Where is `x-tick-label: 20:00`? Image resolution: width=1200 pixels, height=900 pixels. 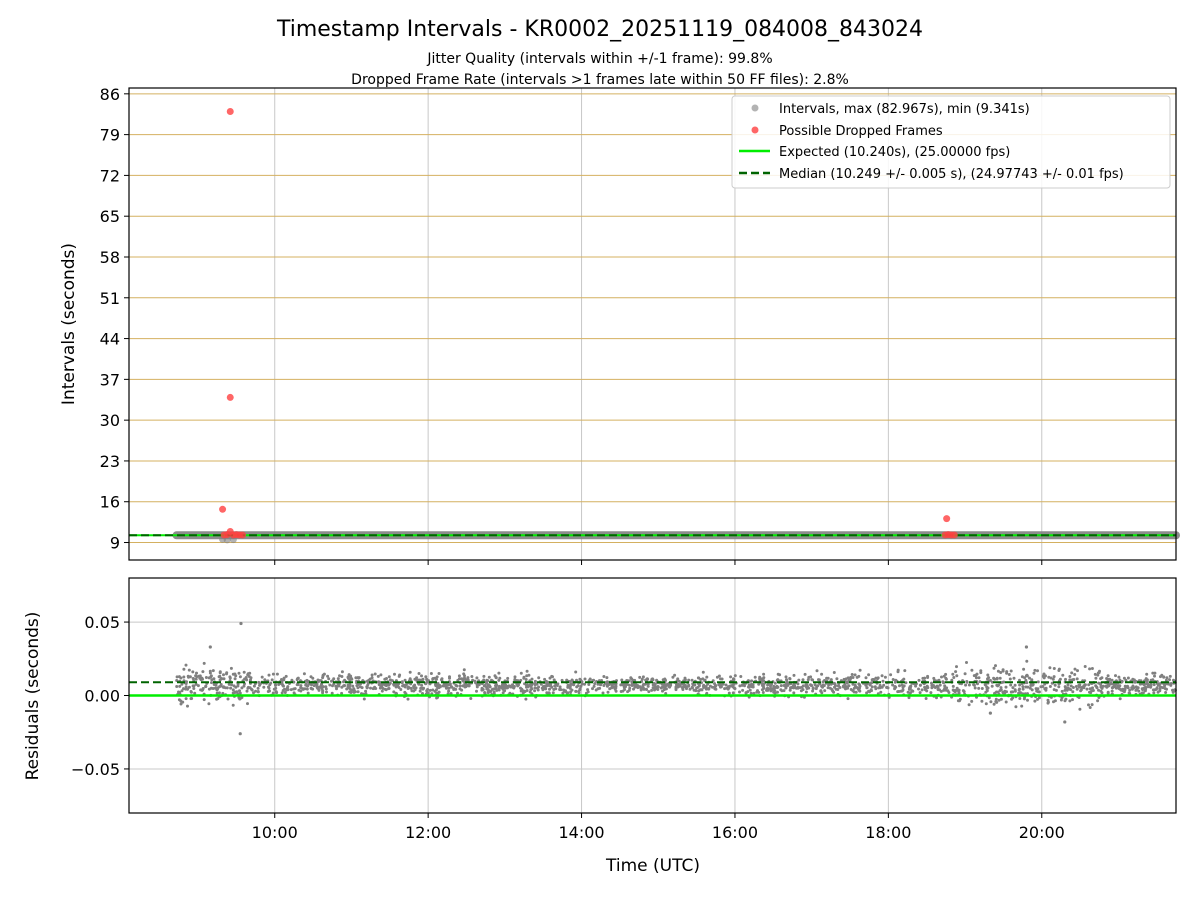 x-tick-label: 20:00 is located at coordinates (1042, 832).